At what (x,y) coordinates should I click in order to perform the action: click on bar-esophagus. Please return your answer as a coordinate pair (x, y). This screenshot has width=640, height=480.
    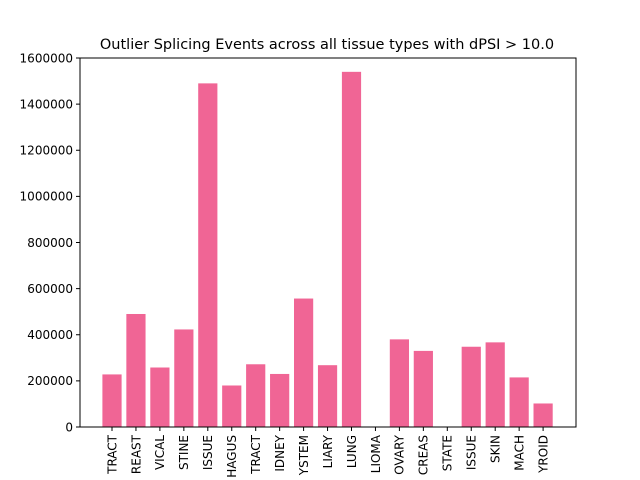
    Looking at the image, I should click on (232, 406).